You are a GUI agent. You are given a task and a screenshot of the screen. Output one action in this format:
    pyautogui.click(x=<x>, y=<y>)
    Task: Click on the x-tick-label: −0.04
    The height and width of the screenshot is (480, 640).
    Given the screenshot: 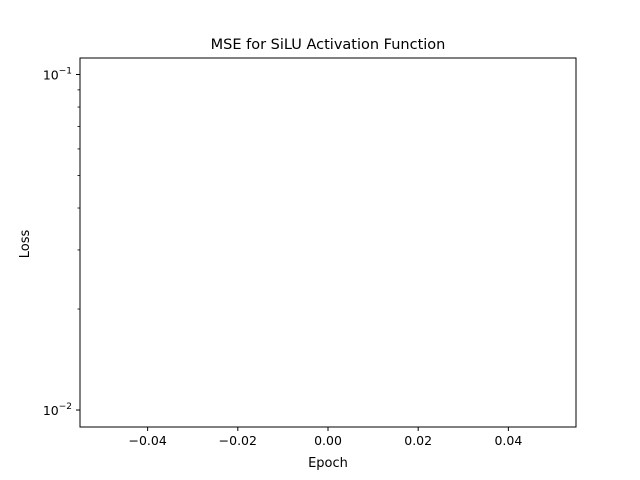 What is the action you would take?
    pyautogui.click(x=147, y=440)
    